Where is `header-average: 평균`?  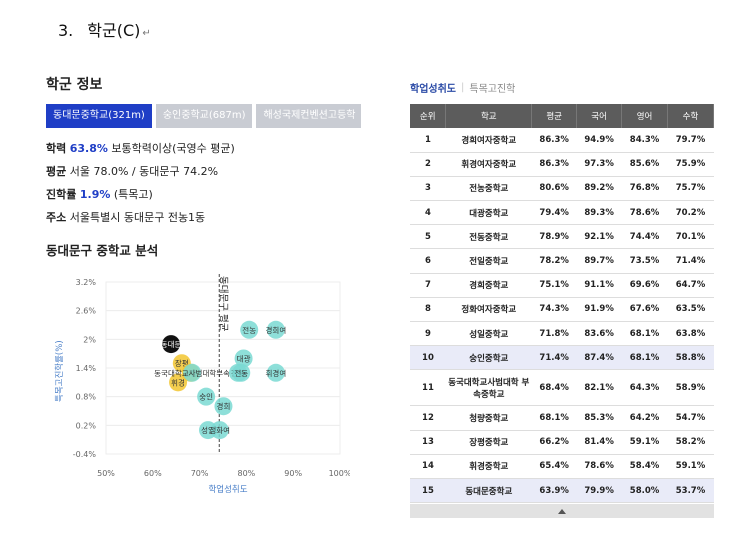 header-average: 평균 is located at coordinates (554, 116).